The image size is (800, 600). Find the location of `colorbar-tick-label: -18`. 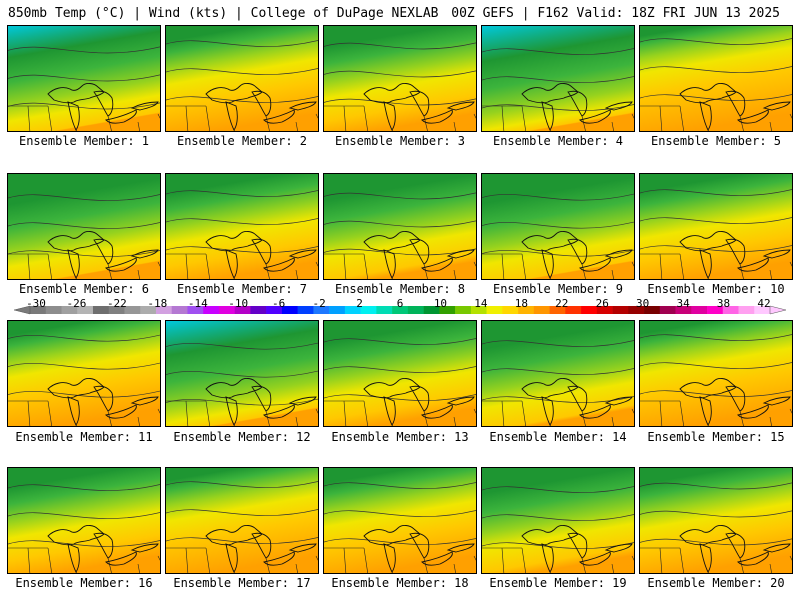

colorbar-tick-label: -18 is located at coordinates (157, 303).